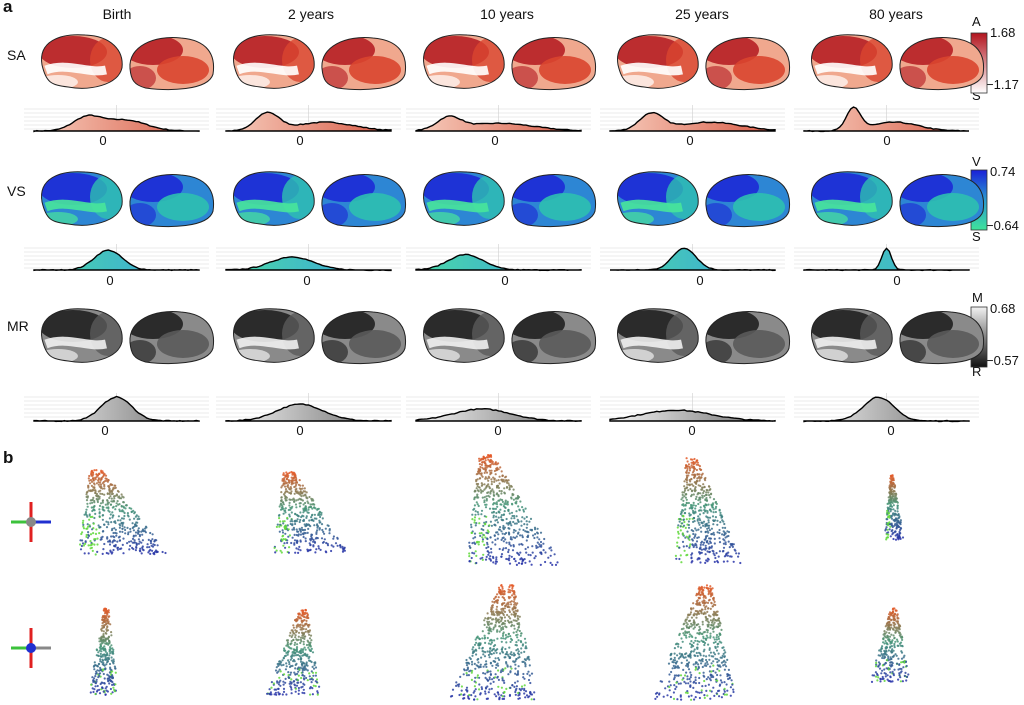  I want to click on vs-colorbar-min: −0.64, so click(1002, 225).